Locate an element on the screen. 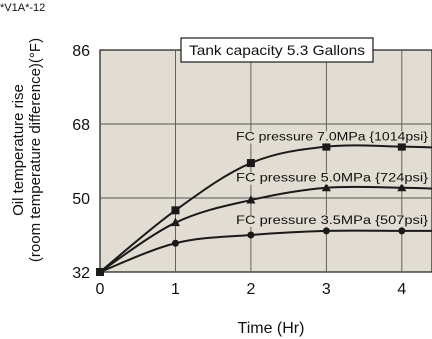  figure-code: *V1A*-12 is located at coordinates (23, 8).